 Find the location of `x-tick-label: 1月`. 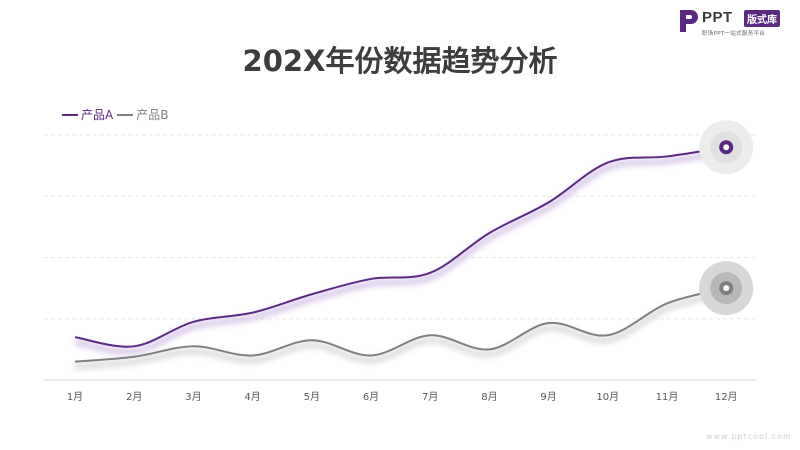

x-tick-label: 1月 is located at coordinates (75, 397).